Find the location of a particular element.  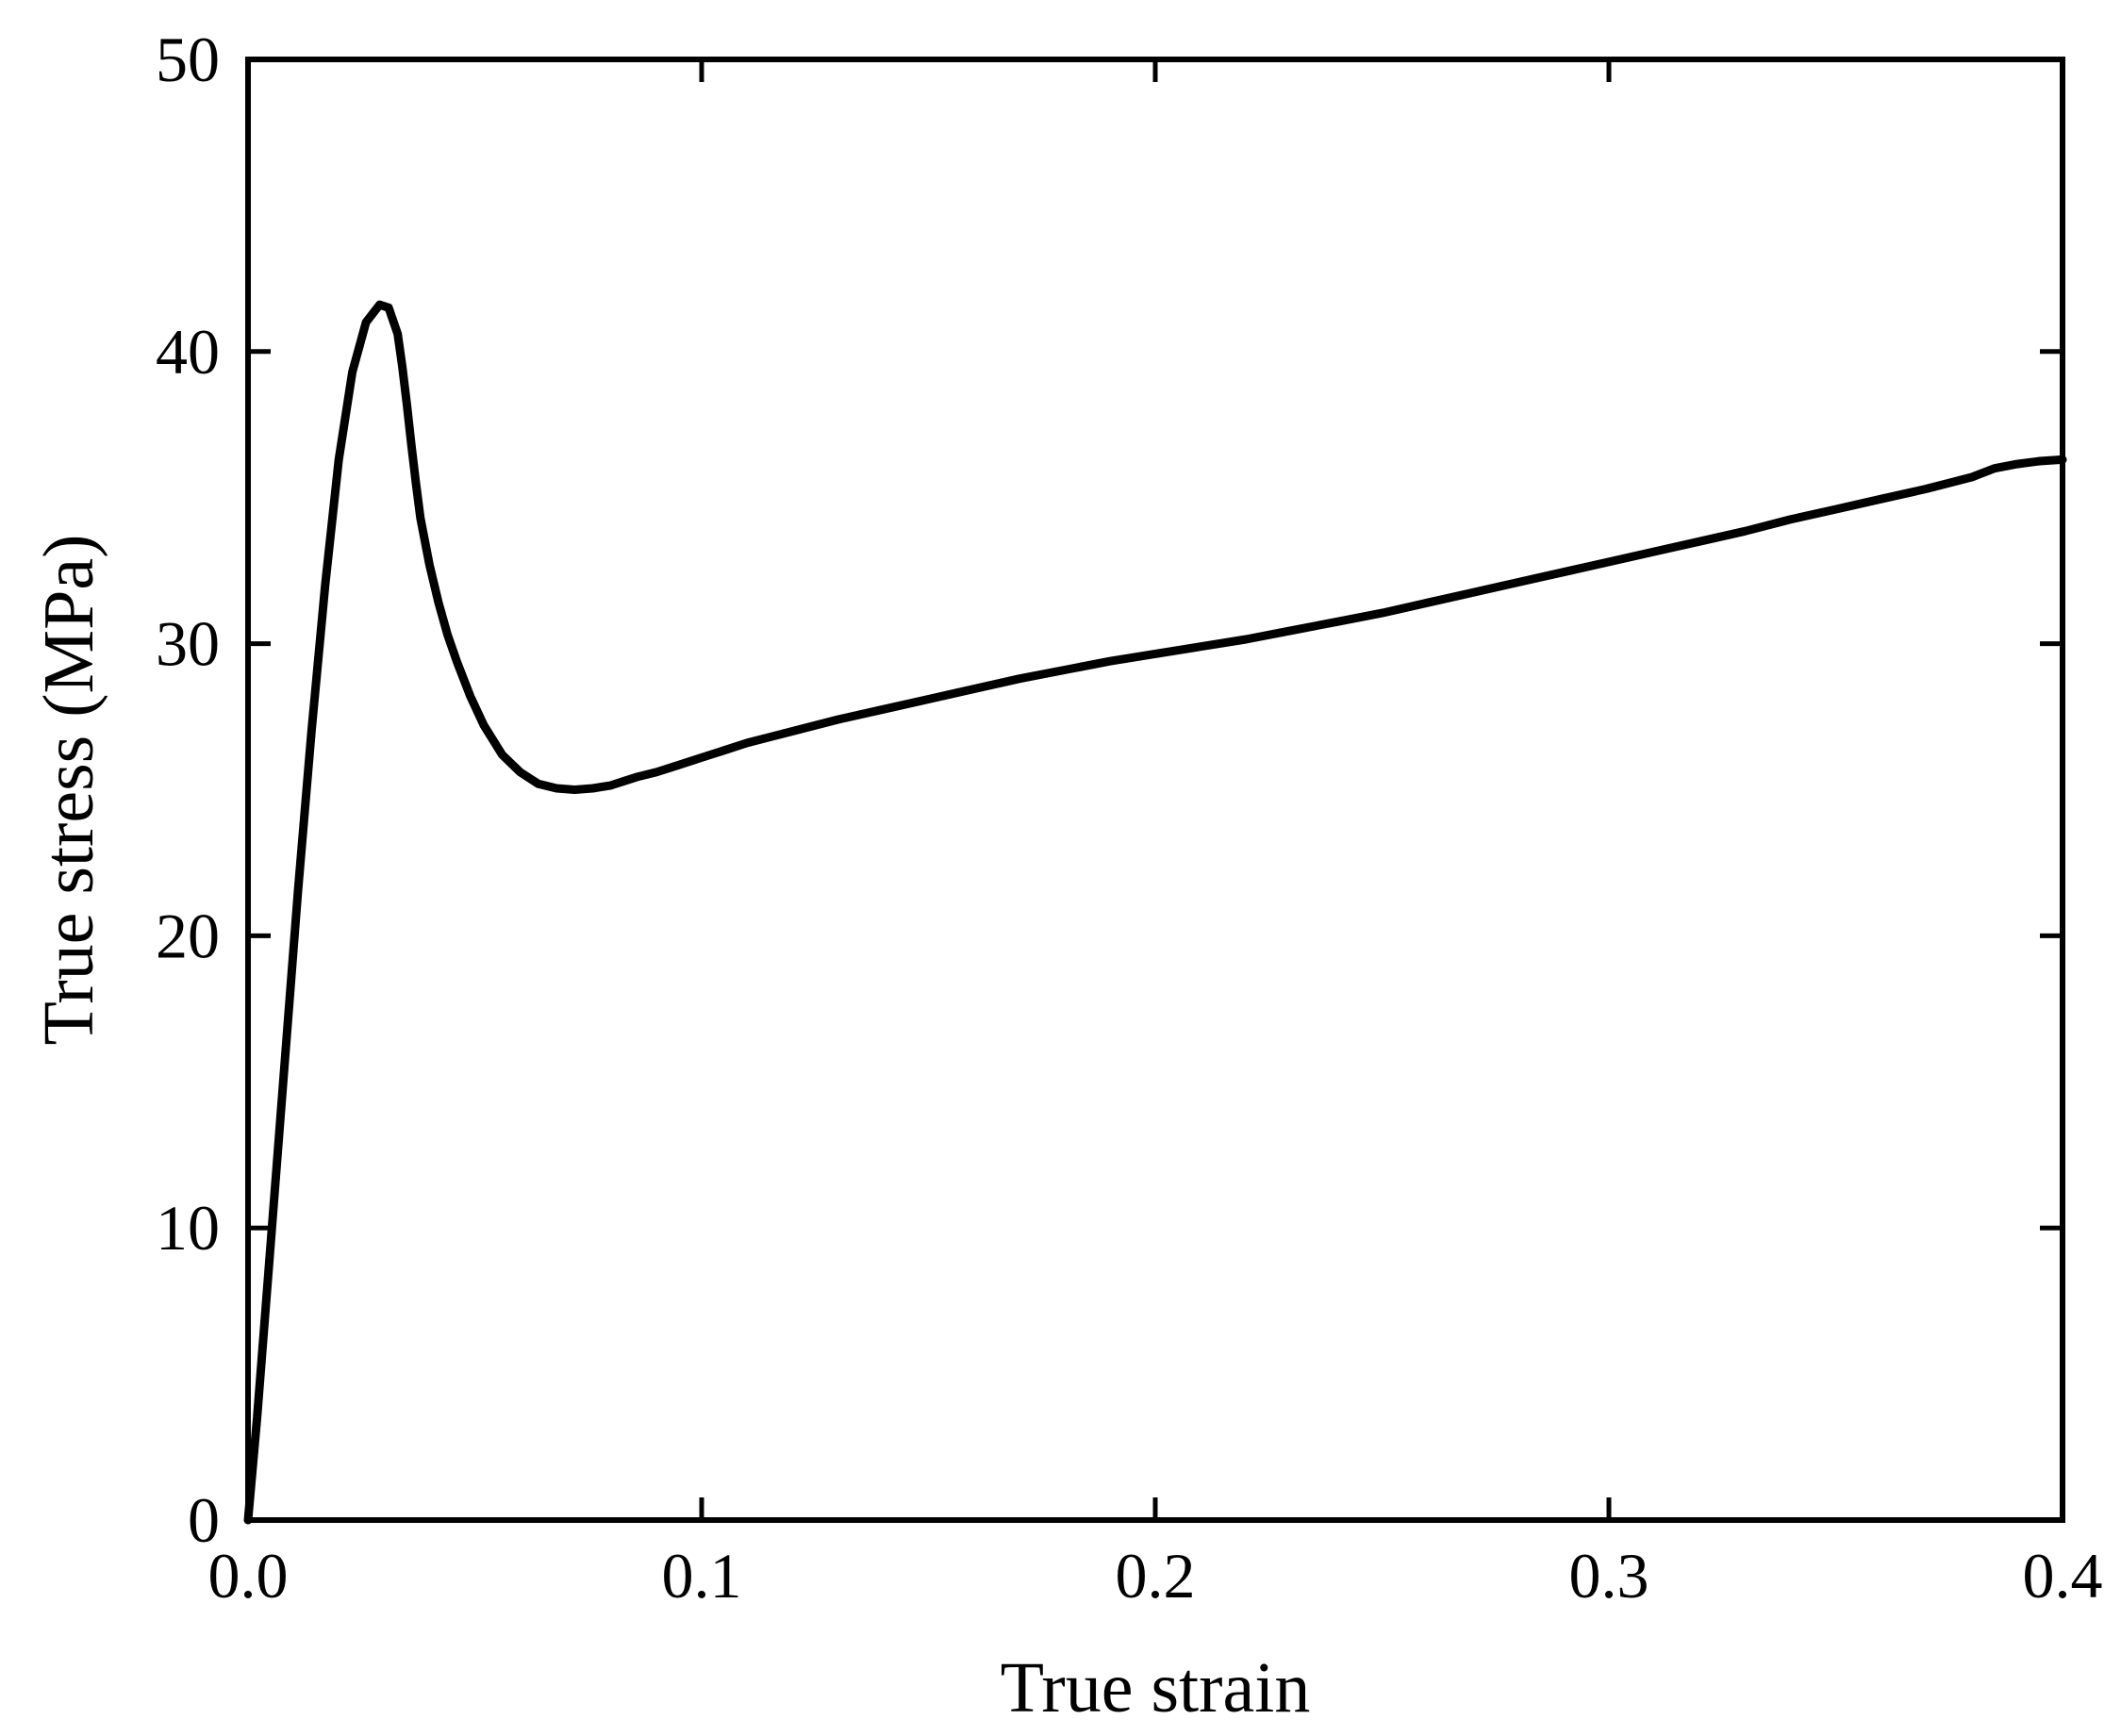

y-tick-label: 30 is located at coordinates (188, 644).